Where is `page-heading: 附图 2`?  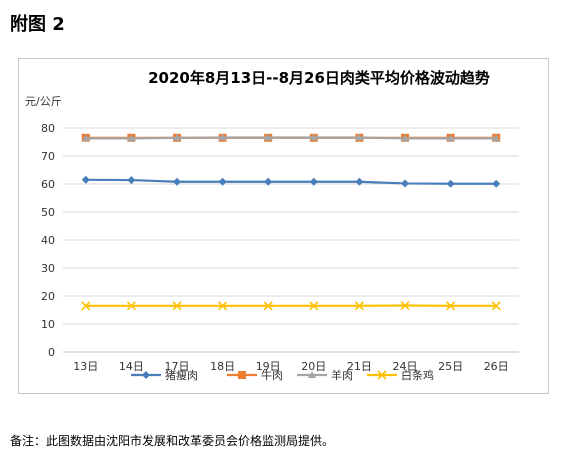
page-heading: 附图 2 is located at coordinates (37, 24).